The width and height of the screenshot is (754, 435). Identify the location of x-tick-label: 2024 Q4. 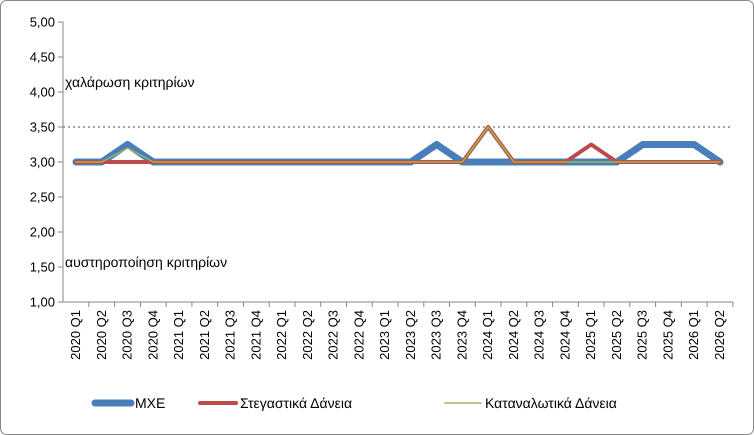
(564, 335).